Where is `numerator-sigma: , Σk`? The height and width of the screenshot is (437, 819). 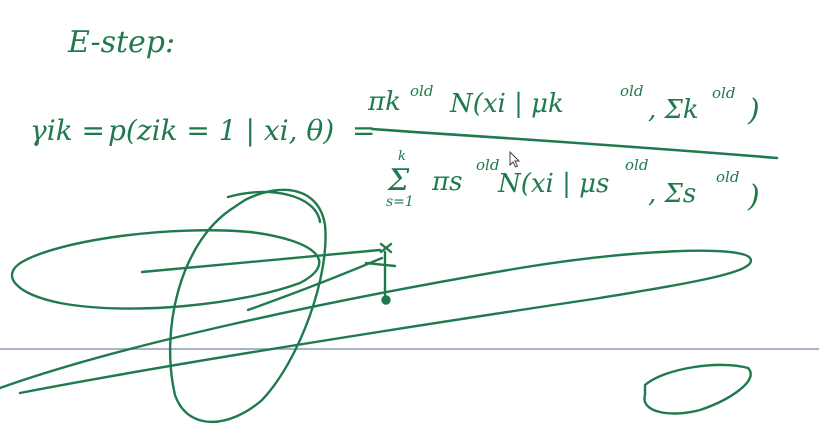
numerator-sigma: , Σk is located at coordinates (673, 110).